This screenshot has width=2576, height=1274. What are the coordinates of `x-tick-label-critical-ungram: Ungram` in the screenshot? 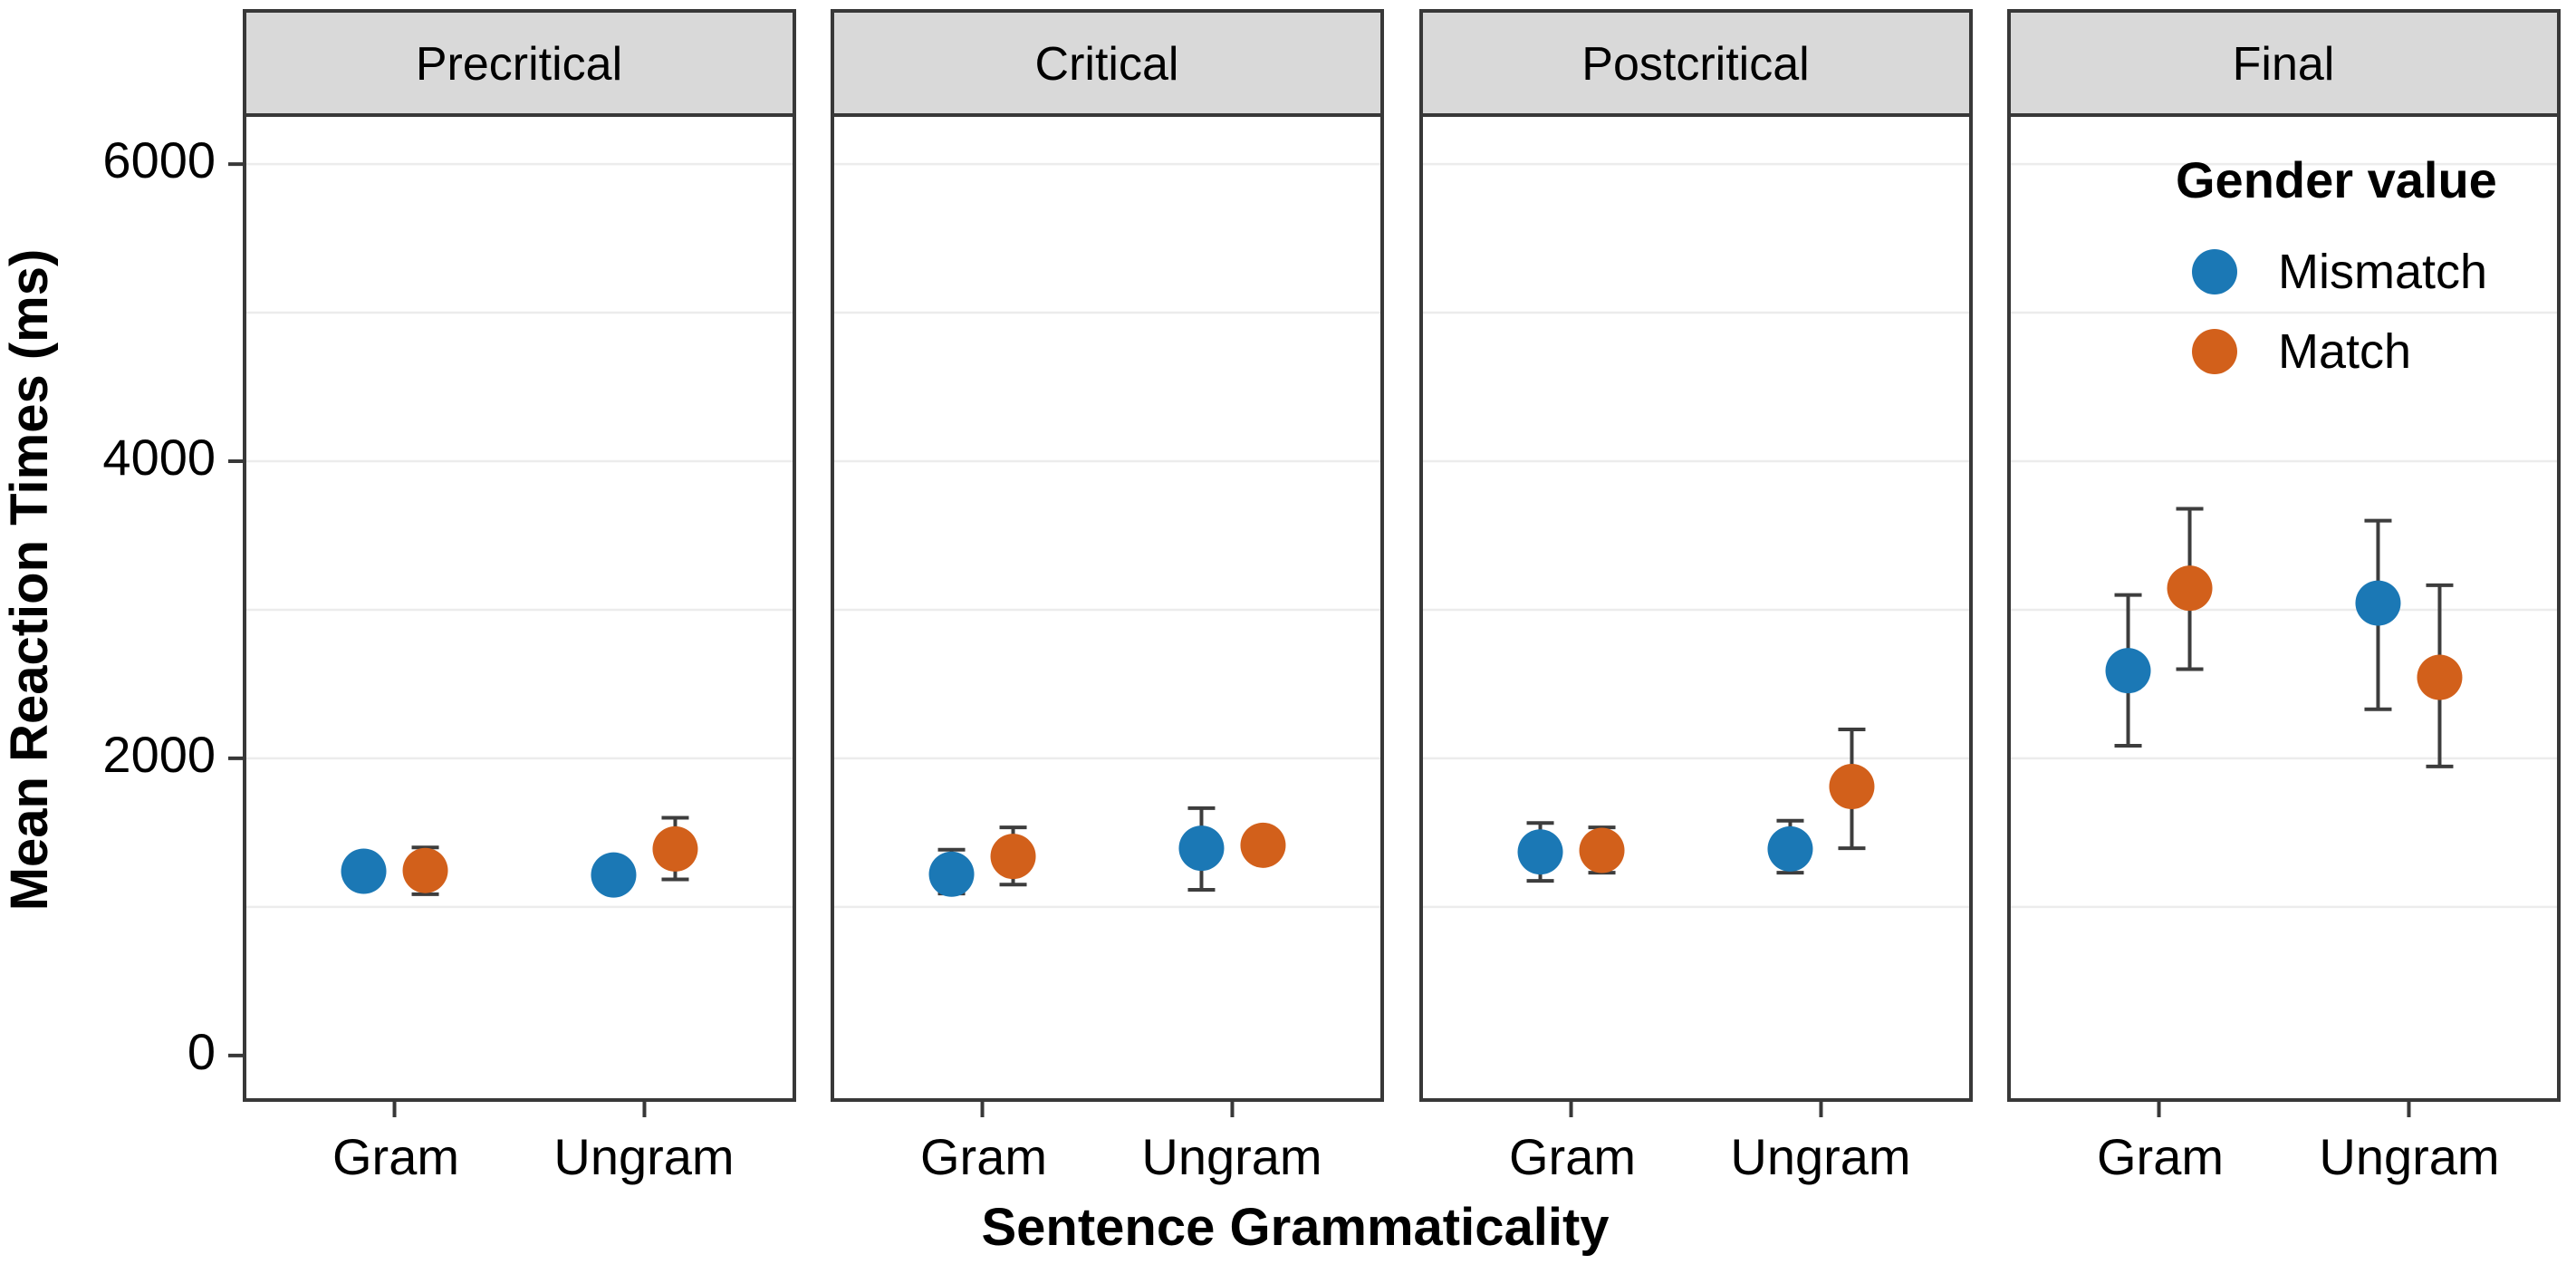 It's located at (1231, 1156).